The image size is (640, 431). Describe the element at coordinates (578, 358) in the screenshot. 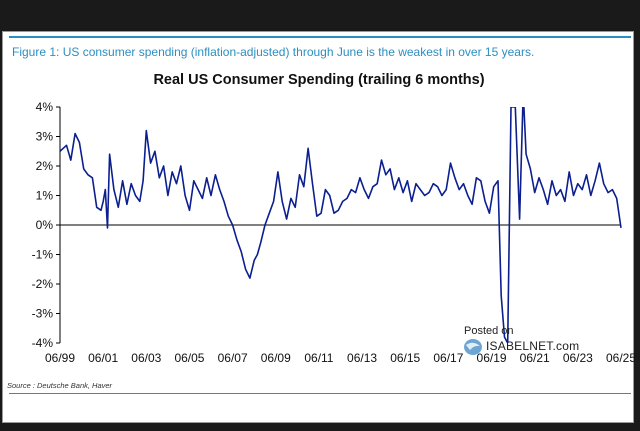

I see `x-tick-label: 06/23` at that location.